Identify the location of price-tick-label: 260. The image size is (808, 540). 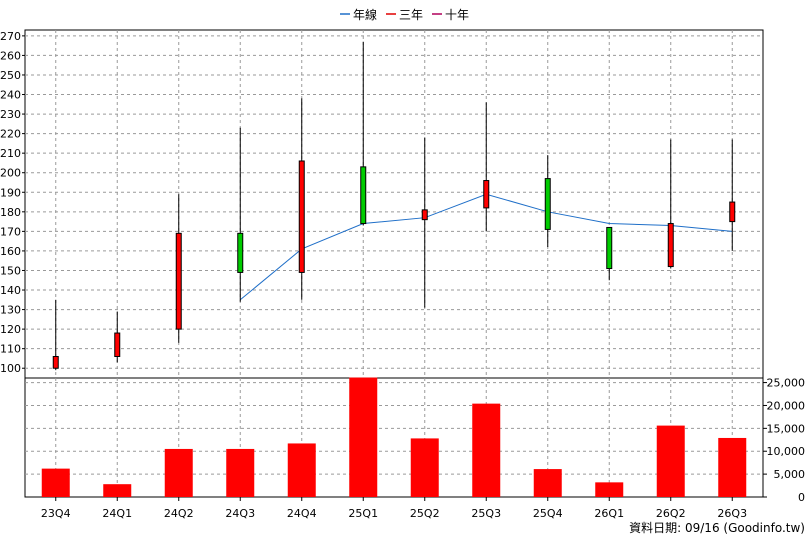
(10, 55).